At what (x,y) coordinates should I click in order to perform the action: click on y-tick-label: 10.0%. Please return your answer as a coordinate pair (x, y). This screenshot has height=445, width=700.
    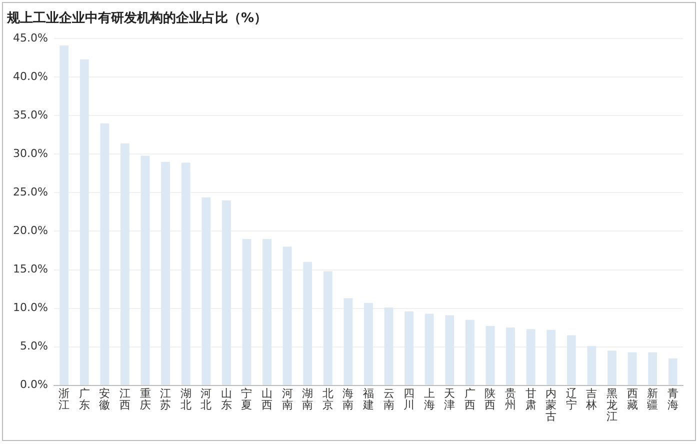
    Looking at the image, I should click on (30, 307).